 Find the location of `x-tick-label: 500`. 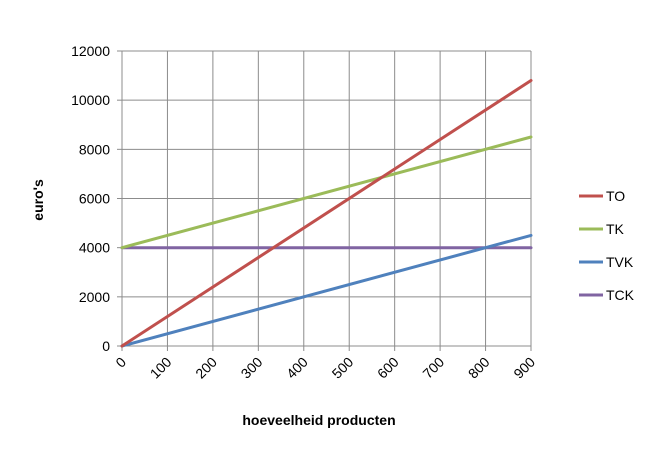

x-tick-label: 500 is located at coordinates (343, 368).